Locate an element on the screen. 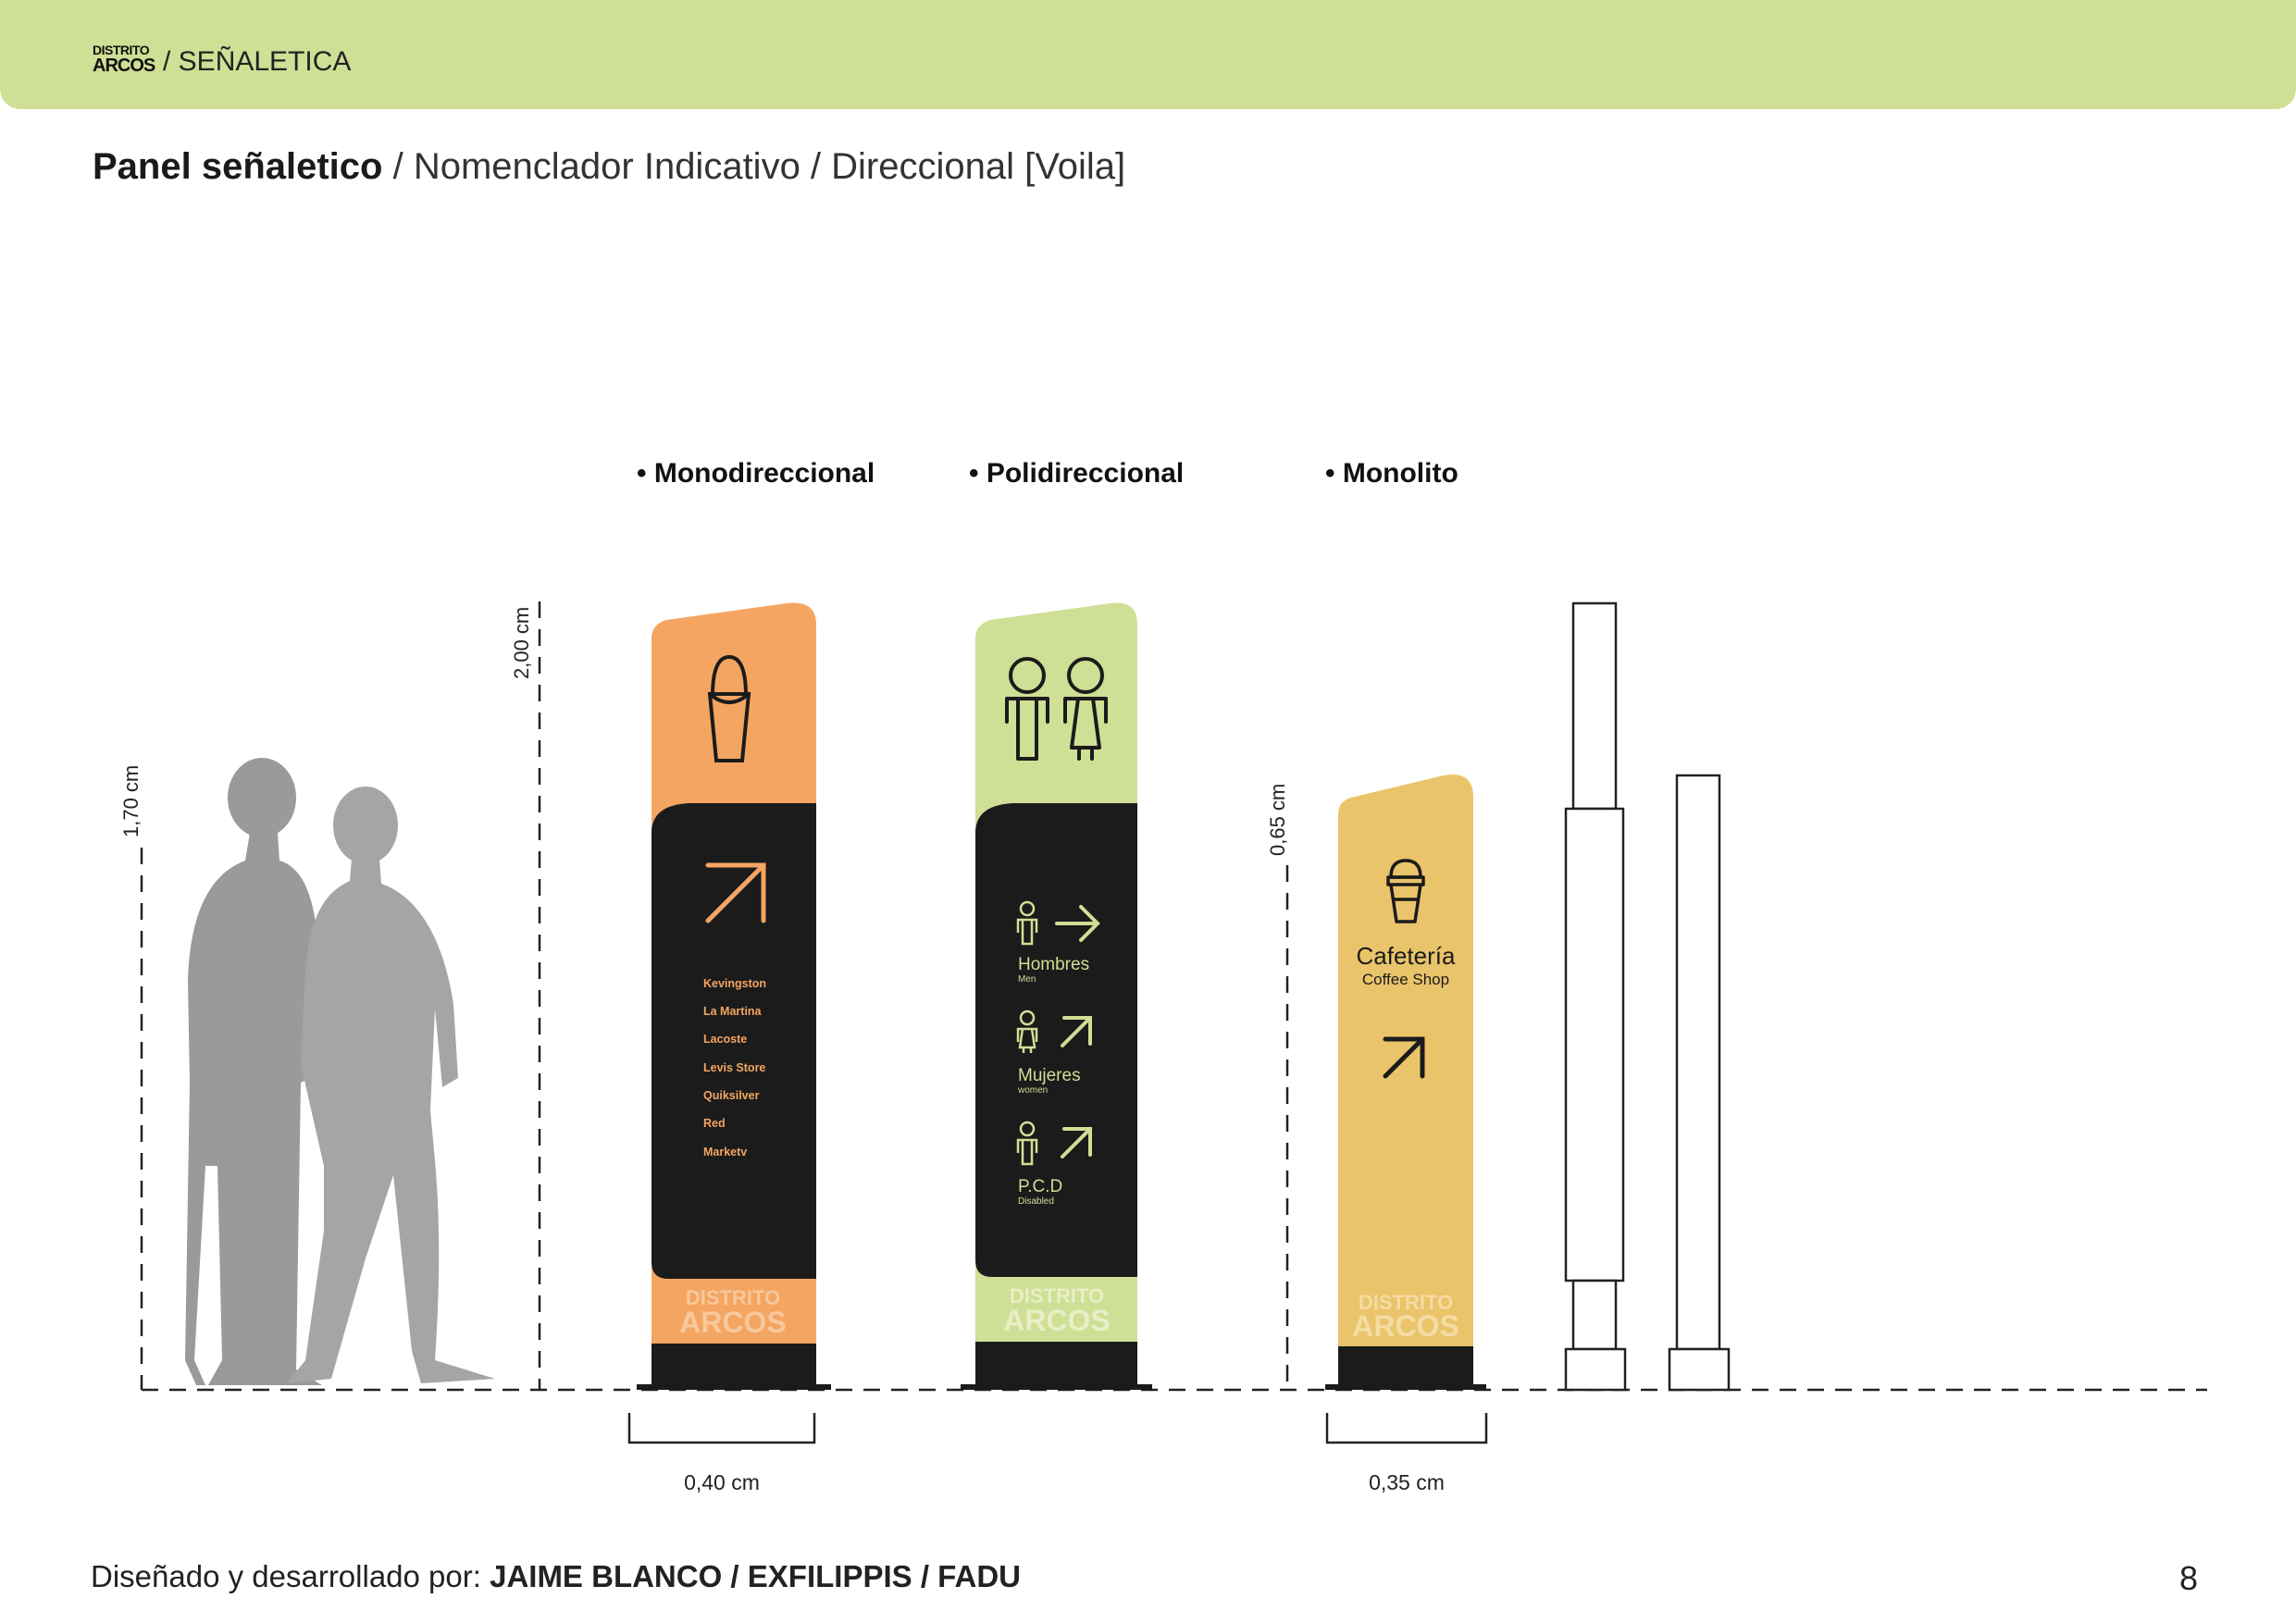 Image resolution: width=2296 pixels, height=1623 pixels. store-item: Kevingston is located at coordinates (735, 983).